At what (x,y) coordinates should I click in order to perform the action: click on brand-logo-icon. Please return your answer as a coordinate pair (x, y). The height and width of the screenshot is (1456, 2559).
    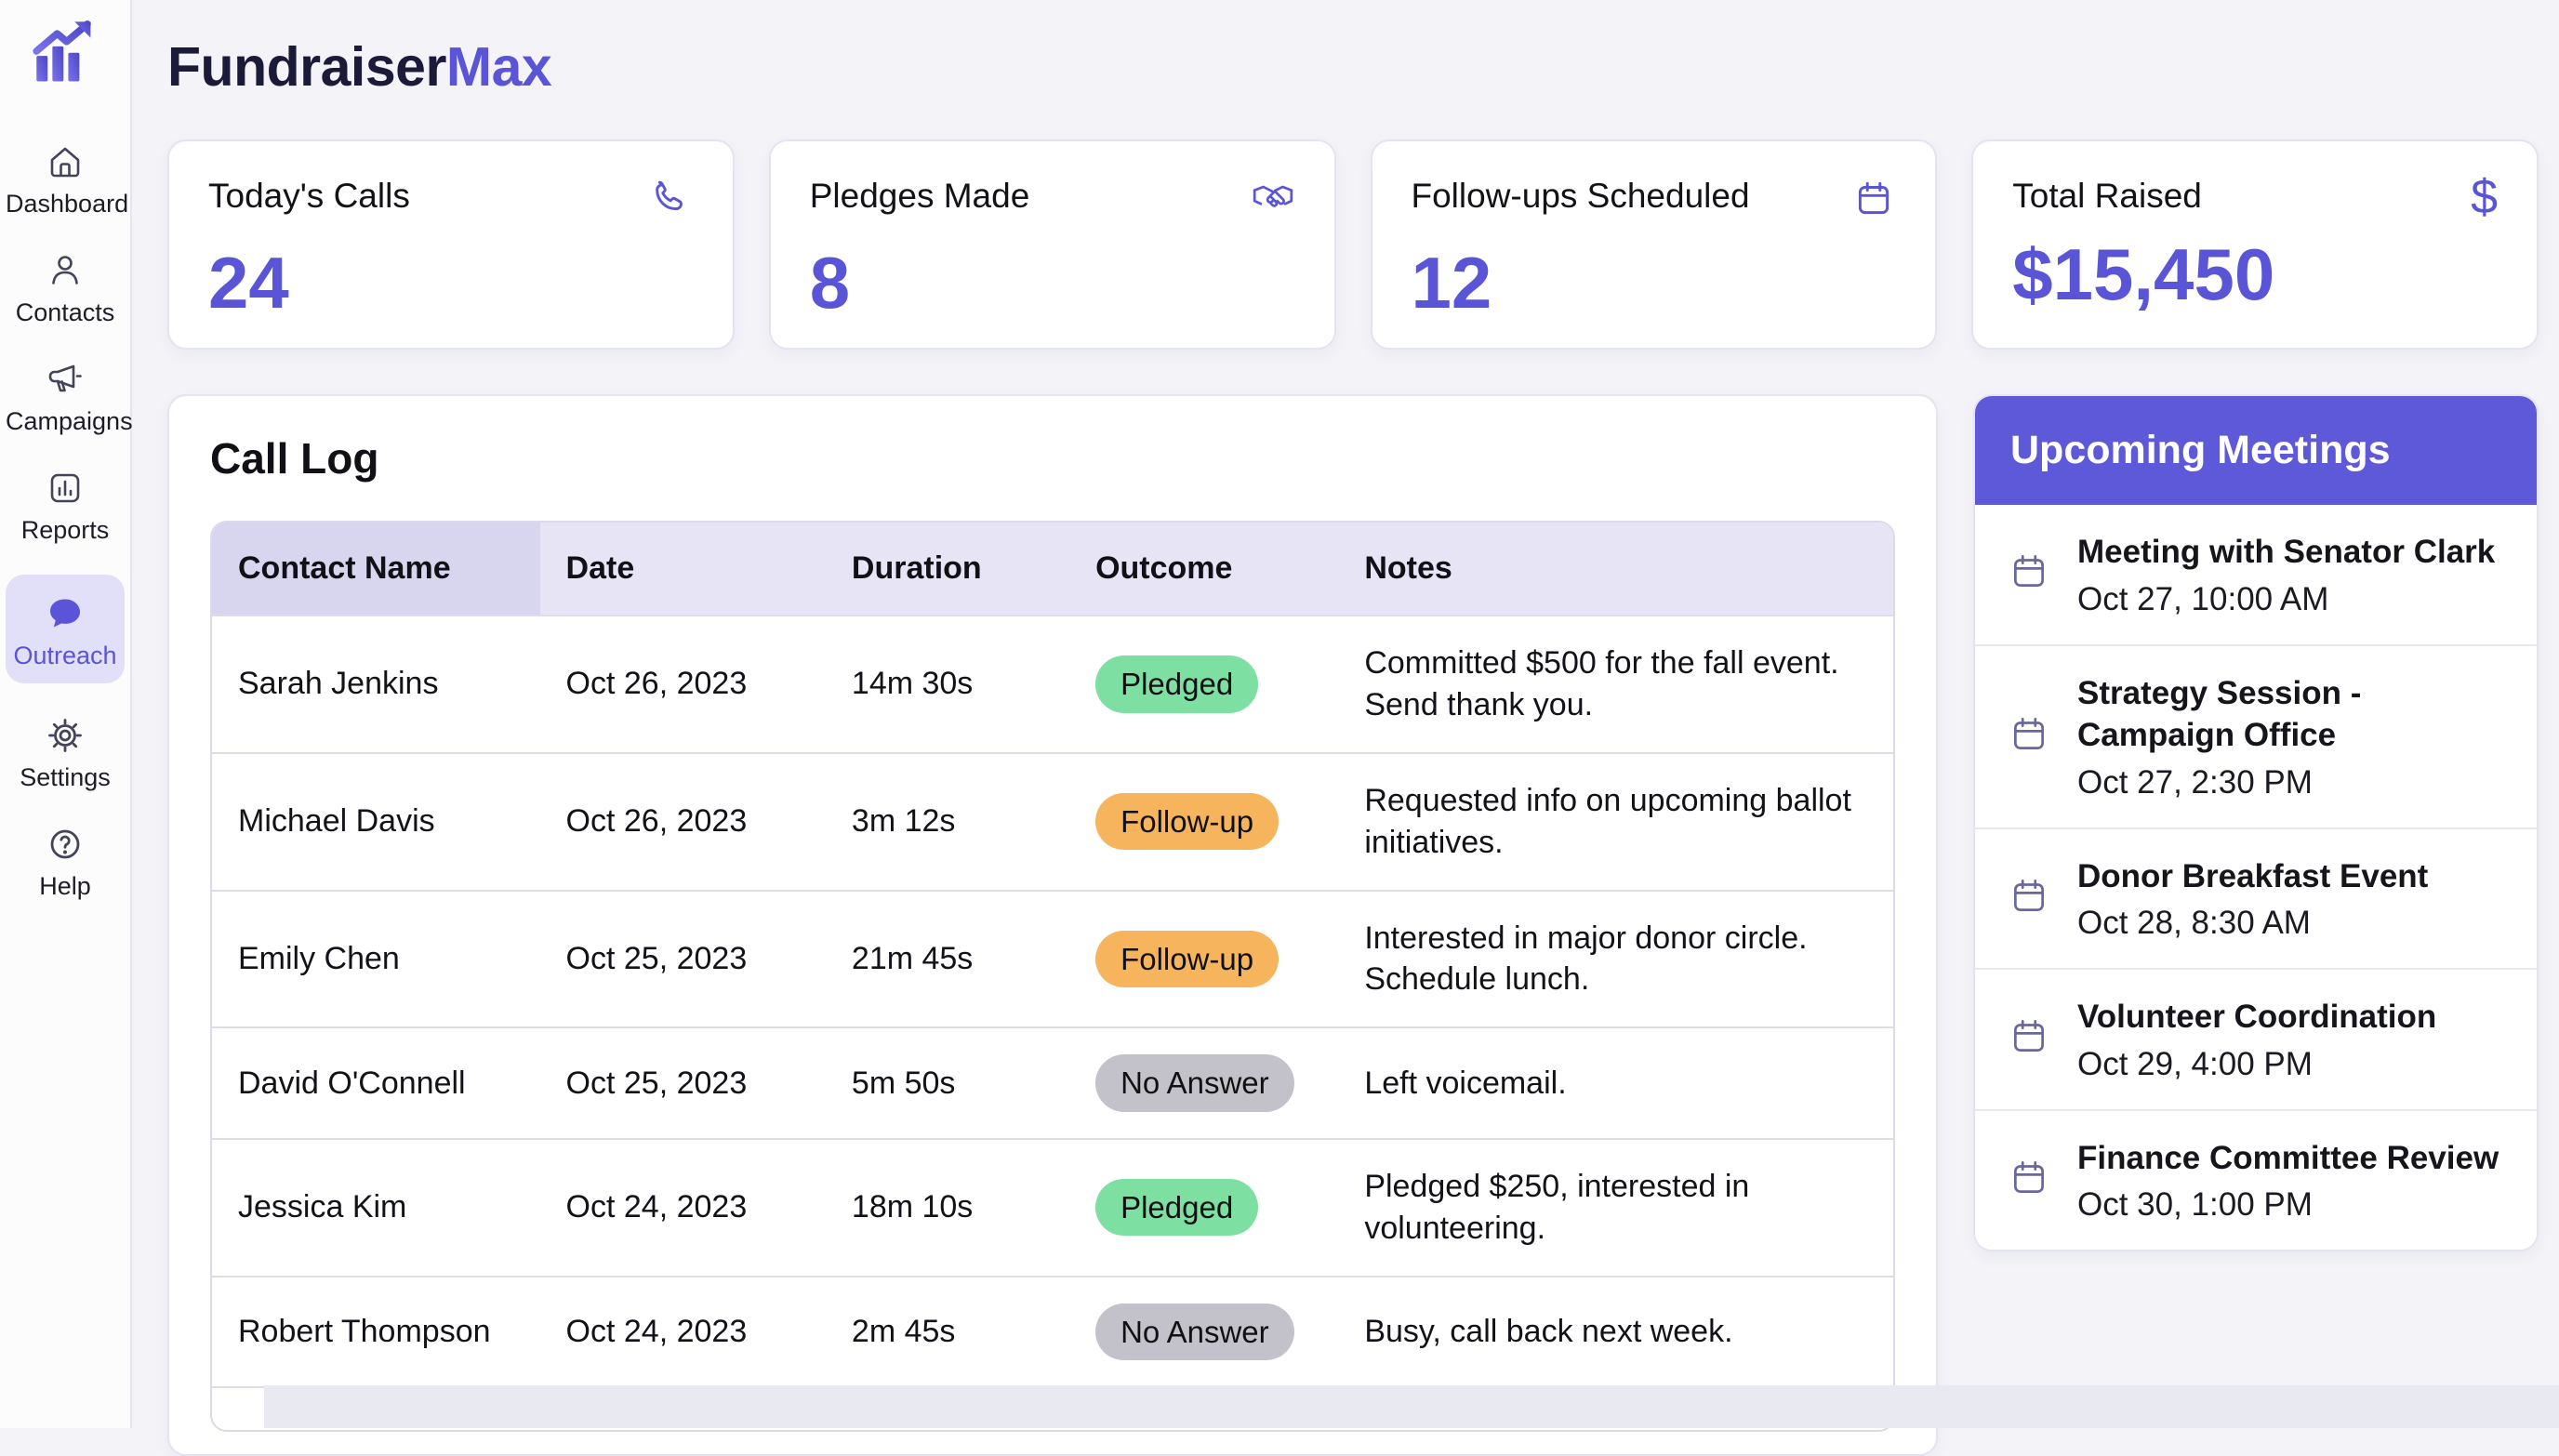
    Looking at the image, I should click on (65, 51).